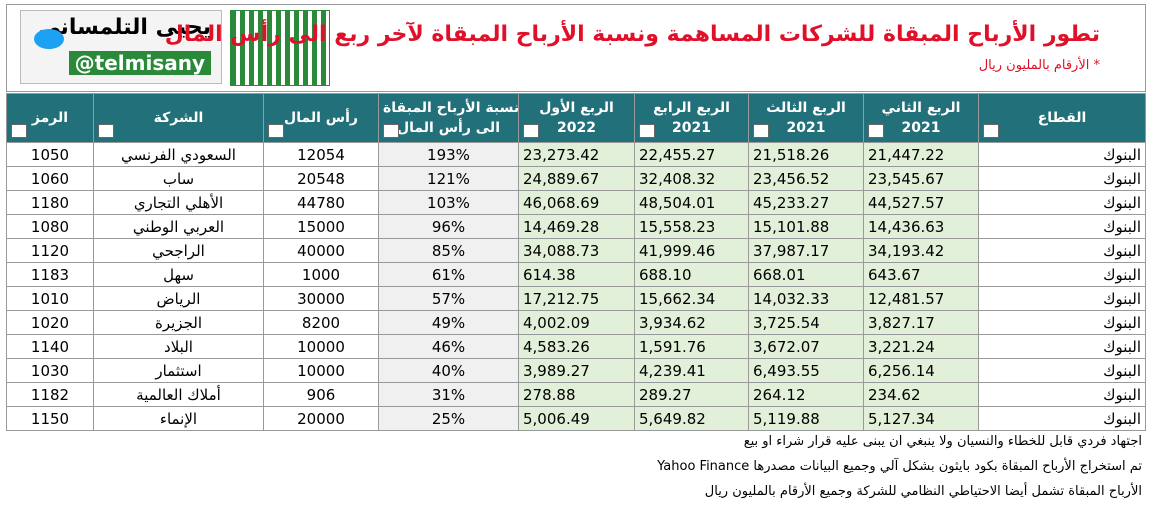 The image size is (1150, 513). I want to click on bird-icon, so click(49, 39).